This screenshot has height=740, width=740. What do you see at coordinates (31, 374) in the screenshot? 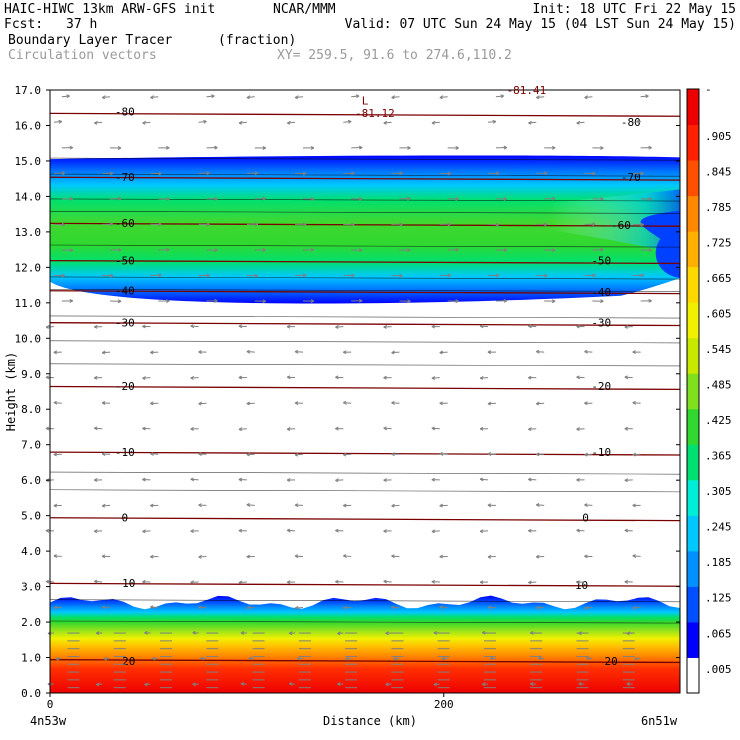
I see `y-tick-label: 9.0` at bounding box center [31, 374].